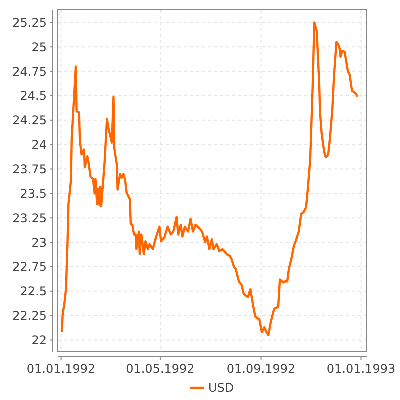  What do you see at coordinates (29, 23) in the screenshot?
I see `y-tick-label: 25.25` at bounding box center [29, 23].